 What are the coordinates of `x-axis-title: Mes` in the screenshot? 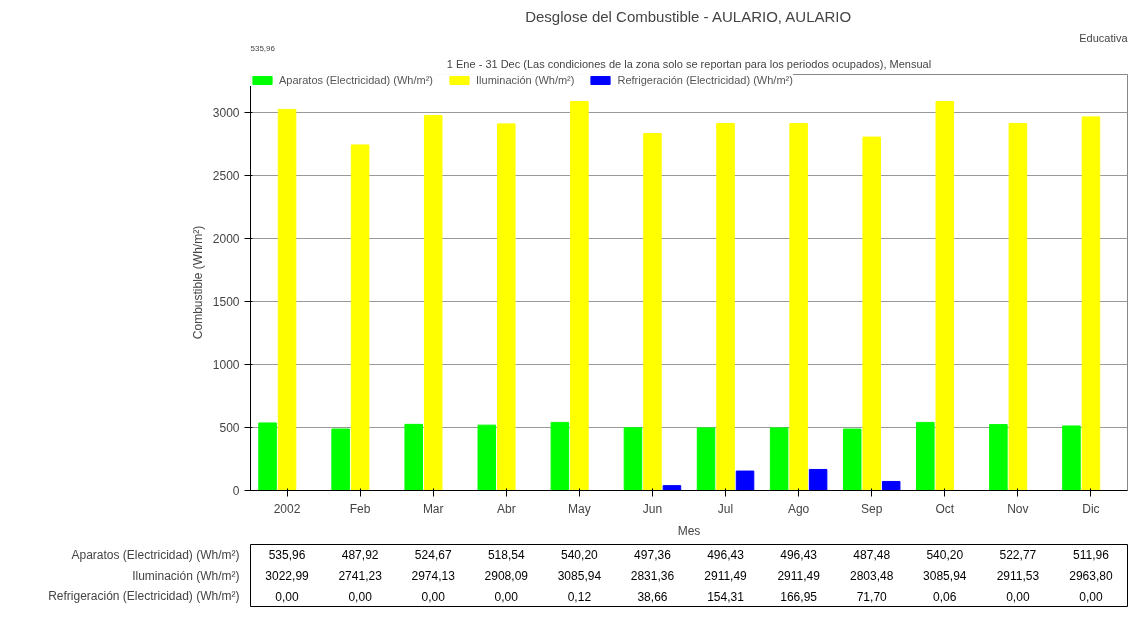 It's located at (689, 530).